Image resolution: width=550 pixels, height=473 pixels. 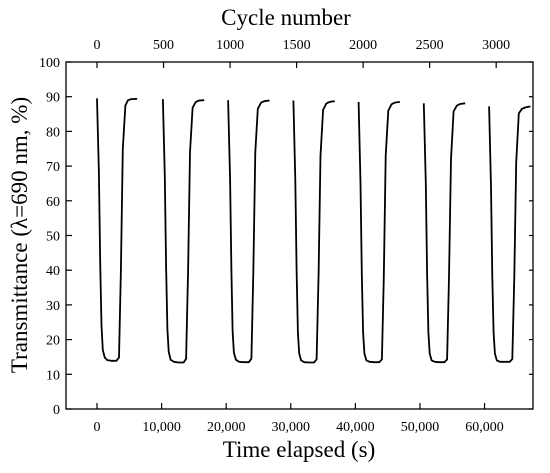 What do you see at coordinates (363, 45) in the screenshot?
I see `top-tick-label: 2000` at bounding box center [363, 45].